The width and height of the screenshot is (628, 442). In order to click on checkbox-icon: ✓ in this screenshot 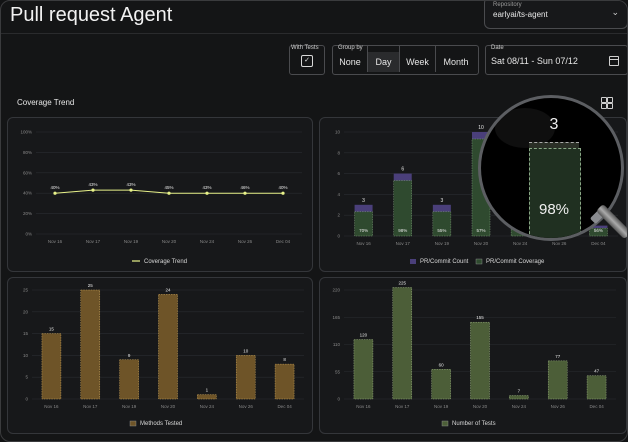, I will do `click(307, 60)`.